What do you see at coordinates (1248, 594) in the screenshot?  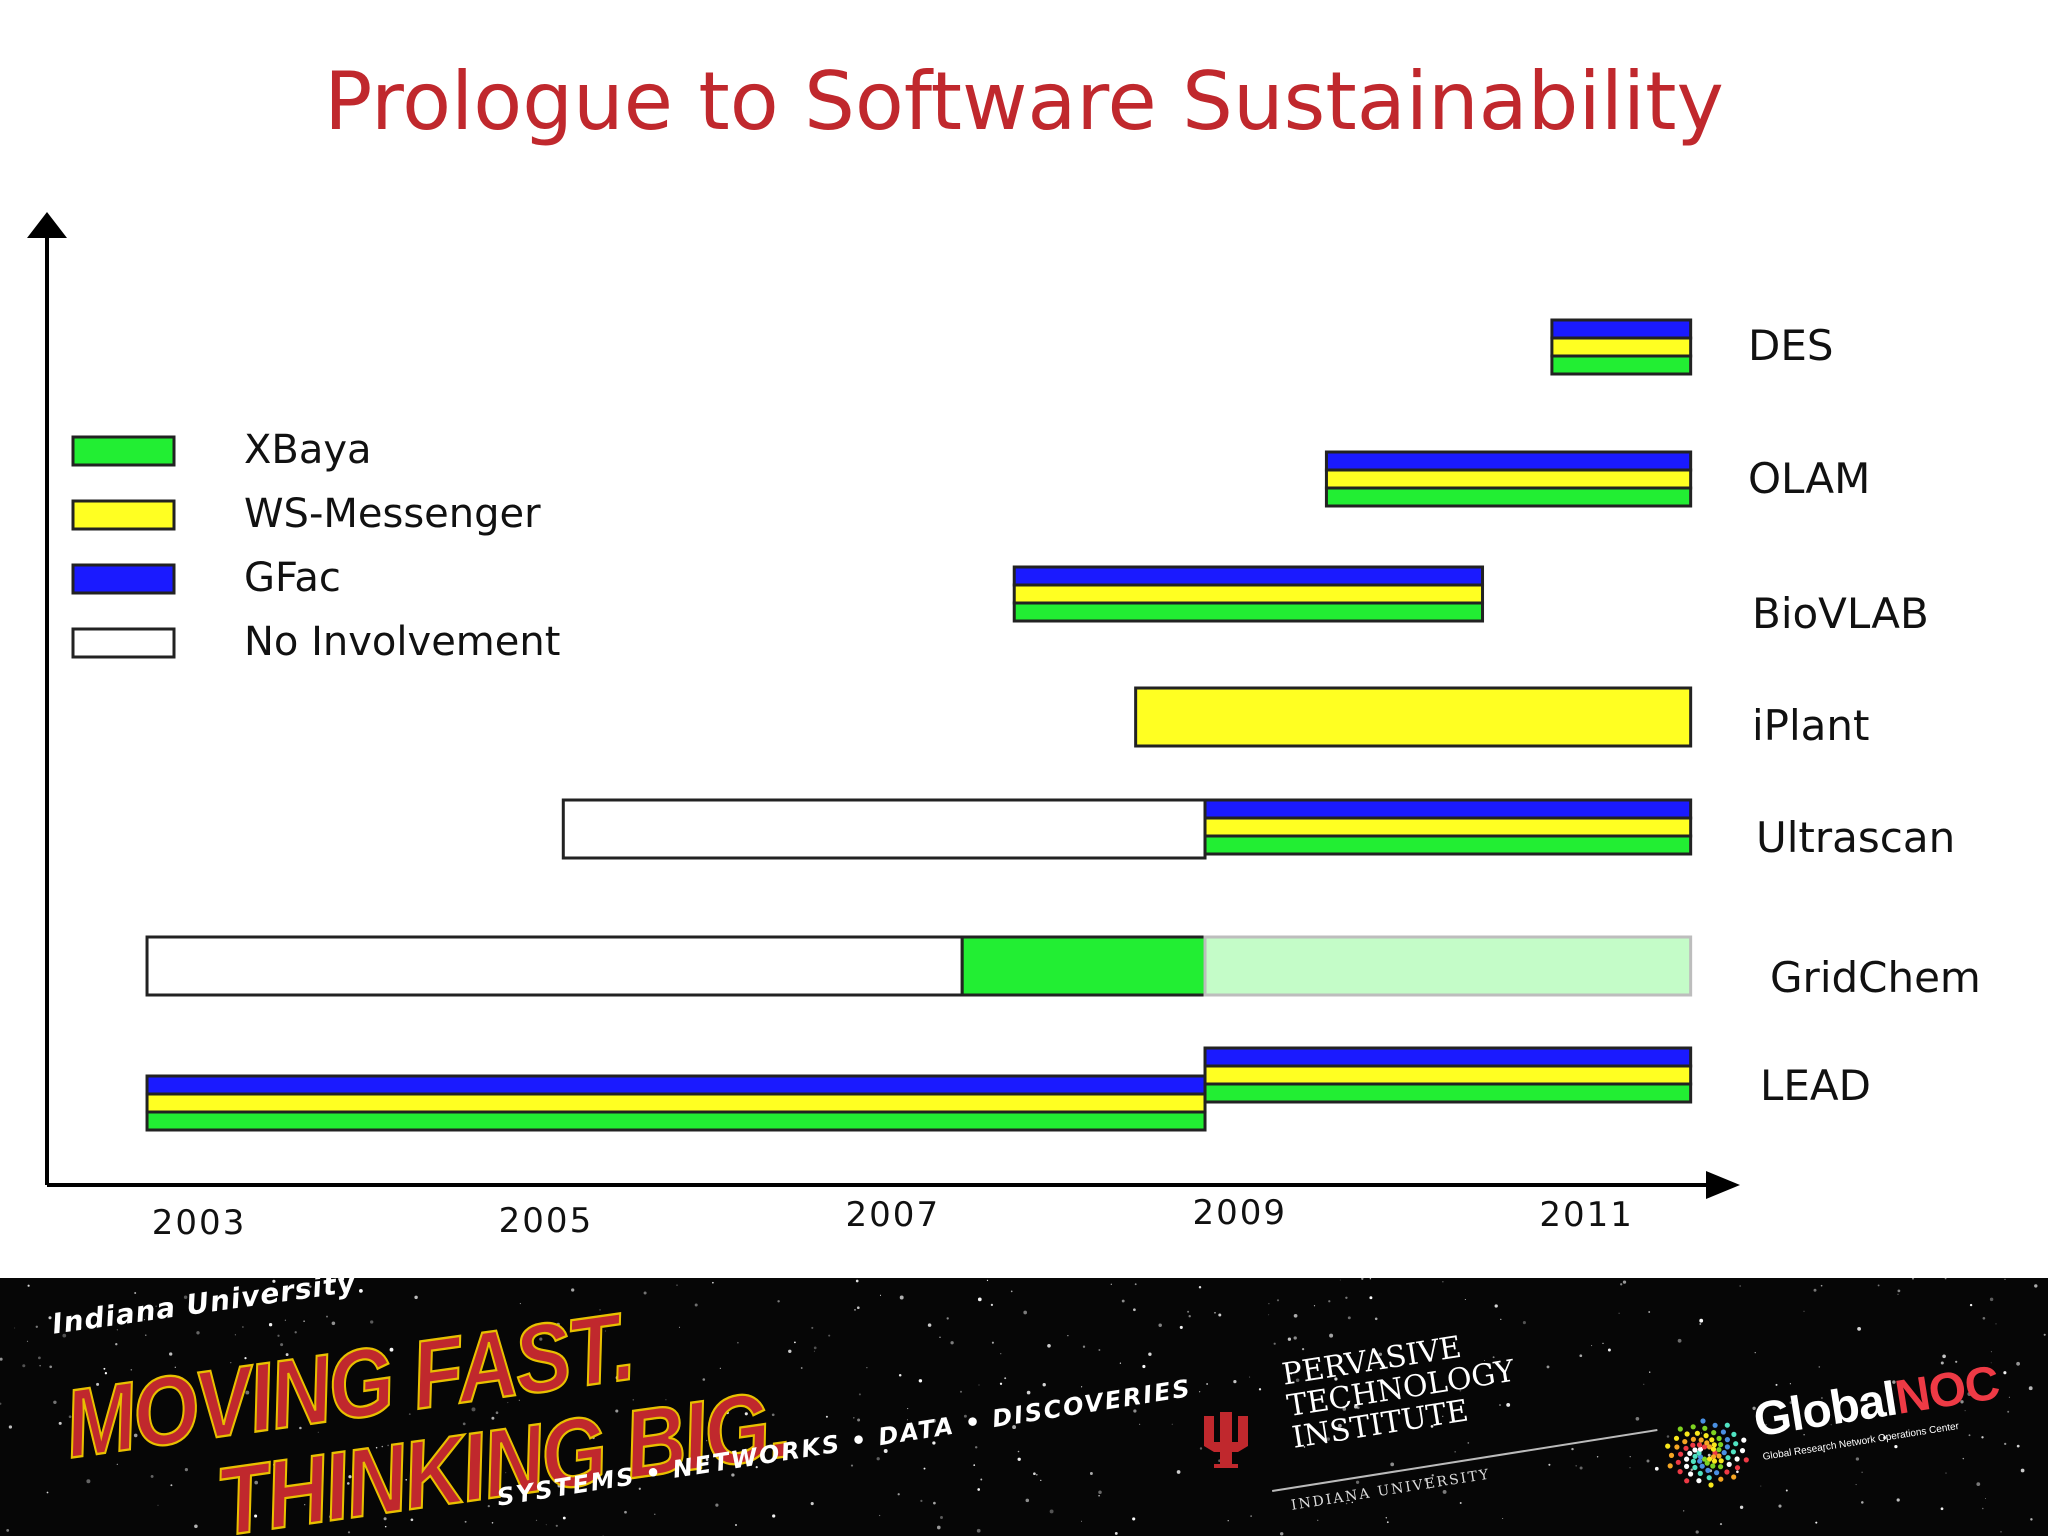 I see `bar-ws_messenger-biovlab` at bounding box center [1248, 594].